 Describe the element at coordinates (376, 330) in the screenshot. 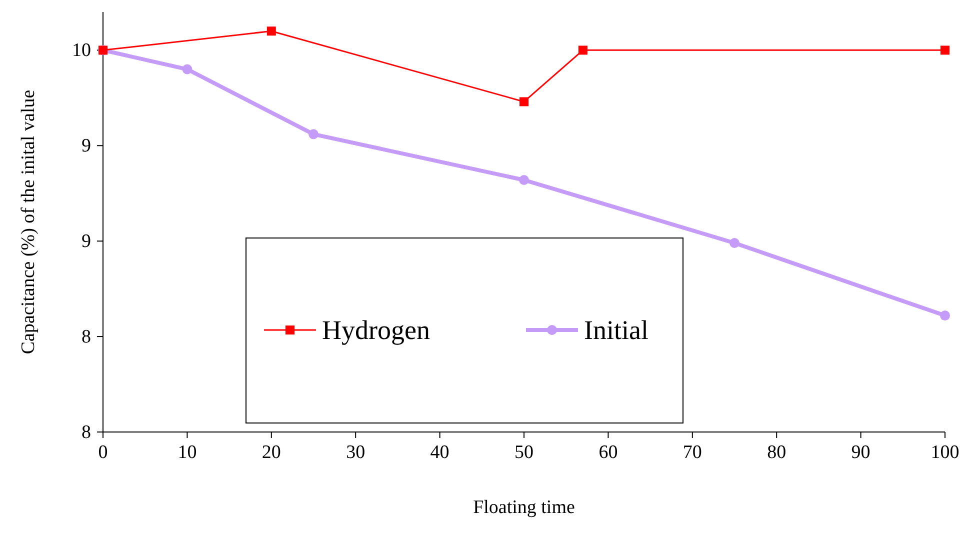

I see `legend-label: Hydrogen` at that location.